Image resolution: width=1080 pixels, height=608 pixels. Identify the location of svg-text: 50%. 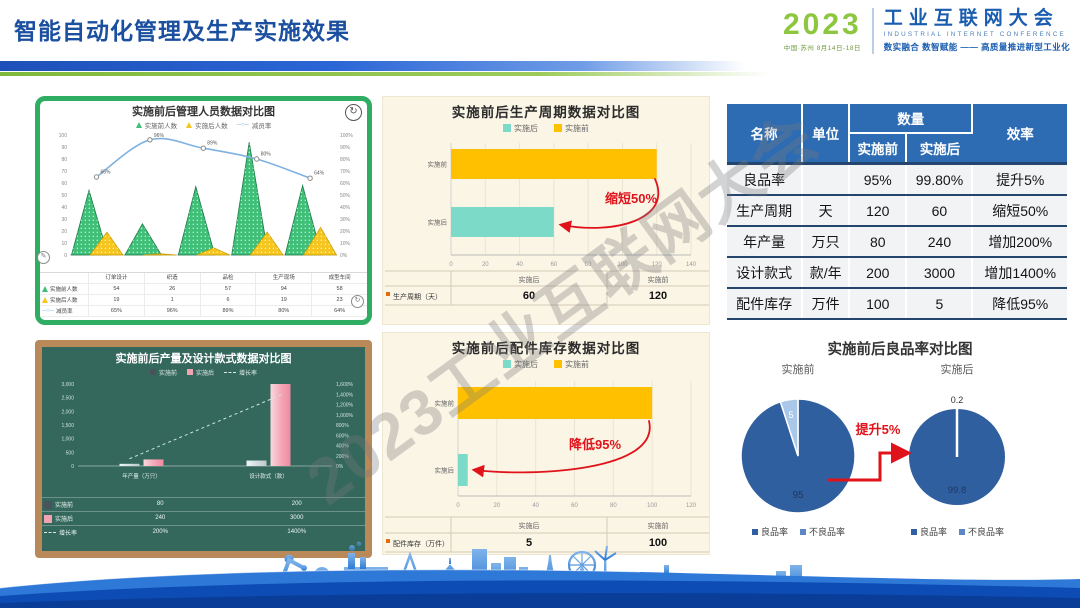
(345, 196).